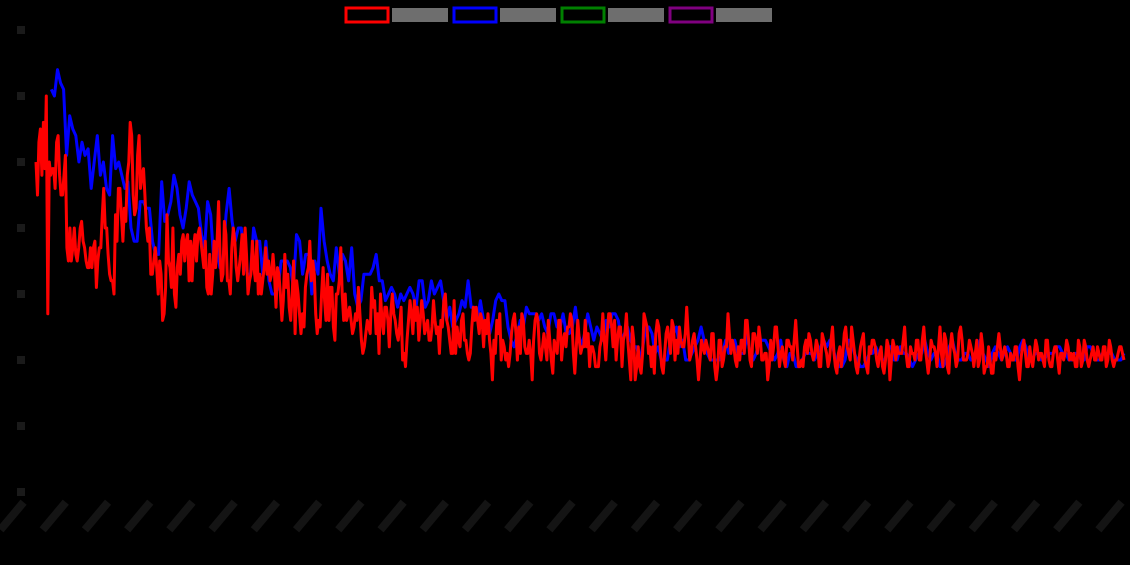 The width and height of the screenshot is (1130, 565). What do you see at coordinates (21, 261) in the screenshot?
I see `y-axis` at bounding box center [21, 261].